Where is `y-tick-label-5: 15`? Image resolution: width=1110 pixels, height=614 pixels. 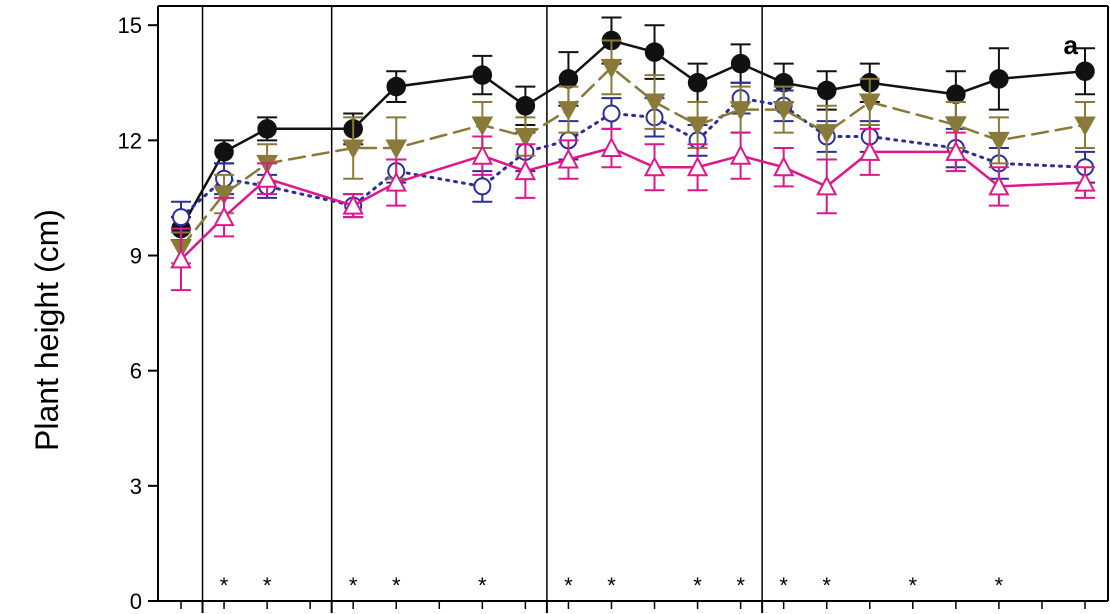 y-tick-label-5: 15 is located at coordinates (130, 25).